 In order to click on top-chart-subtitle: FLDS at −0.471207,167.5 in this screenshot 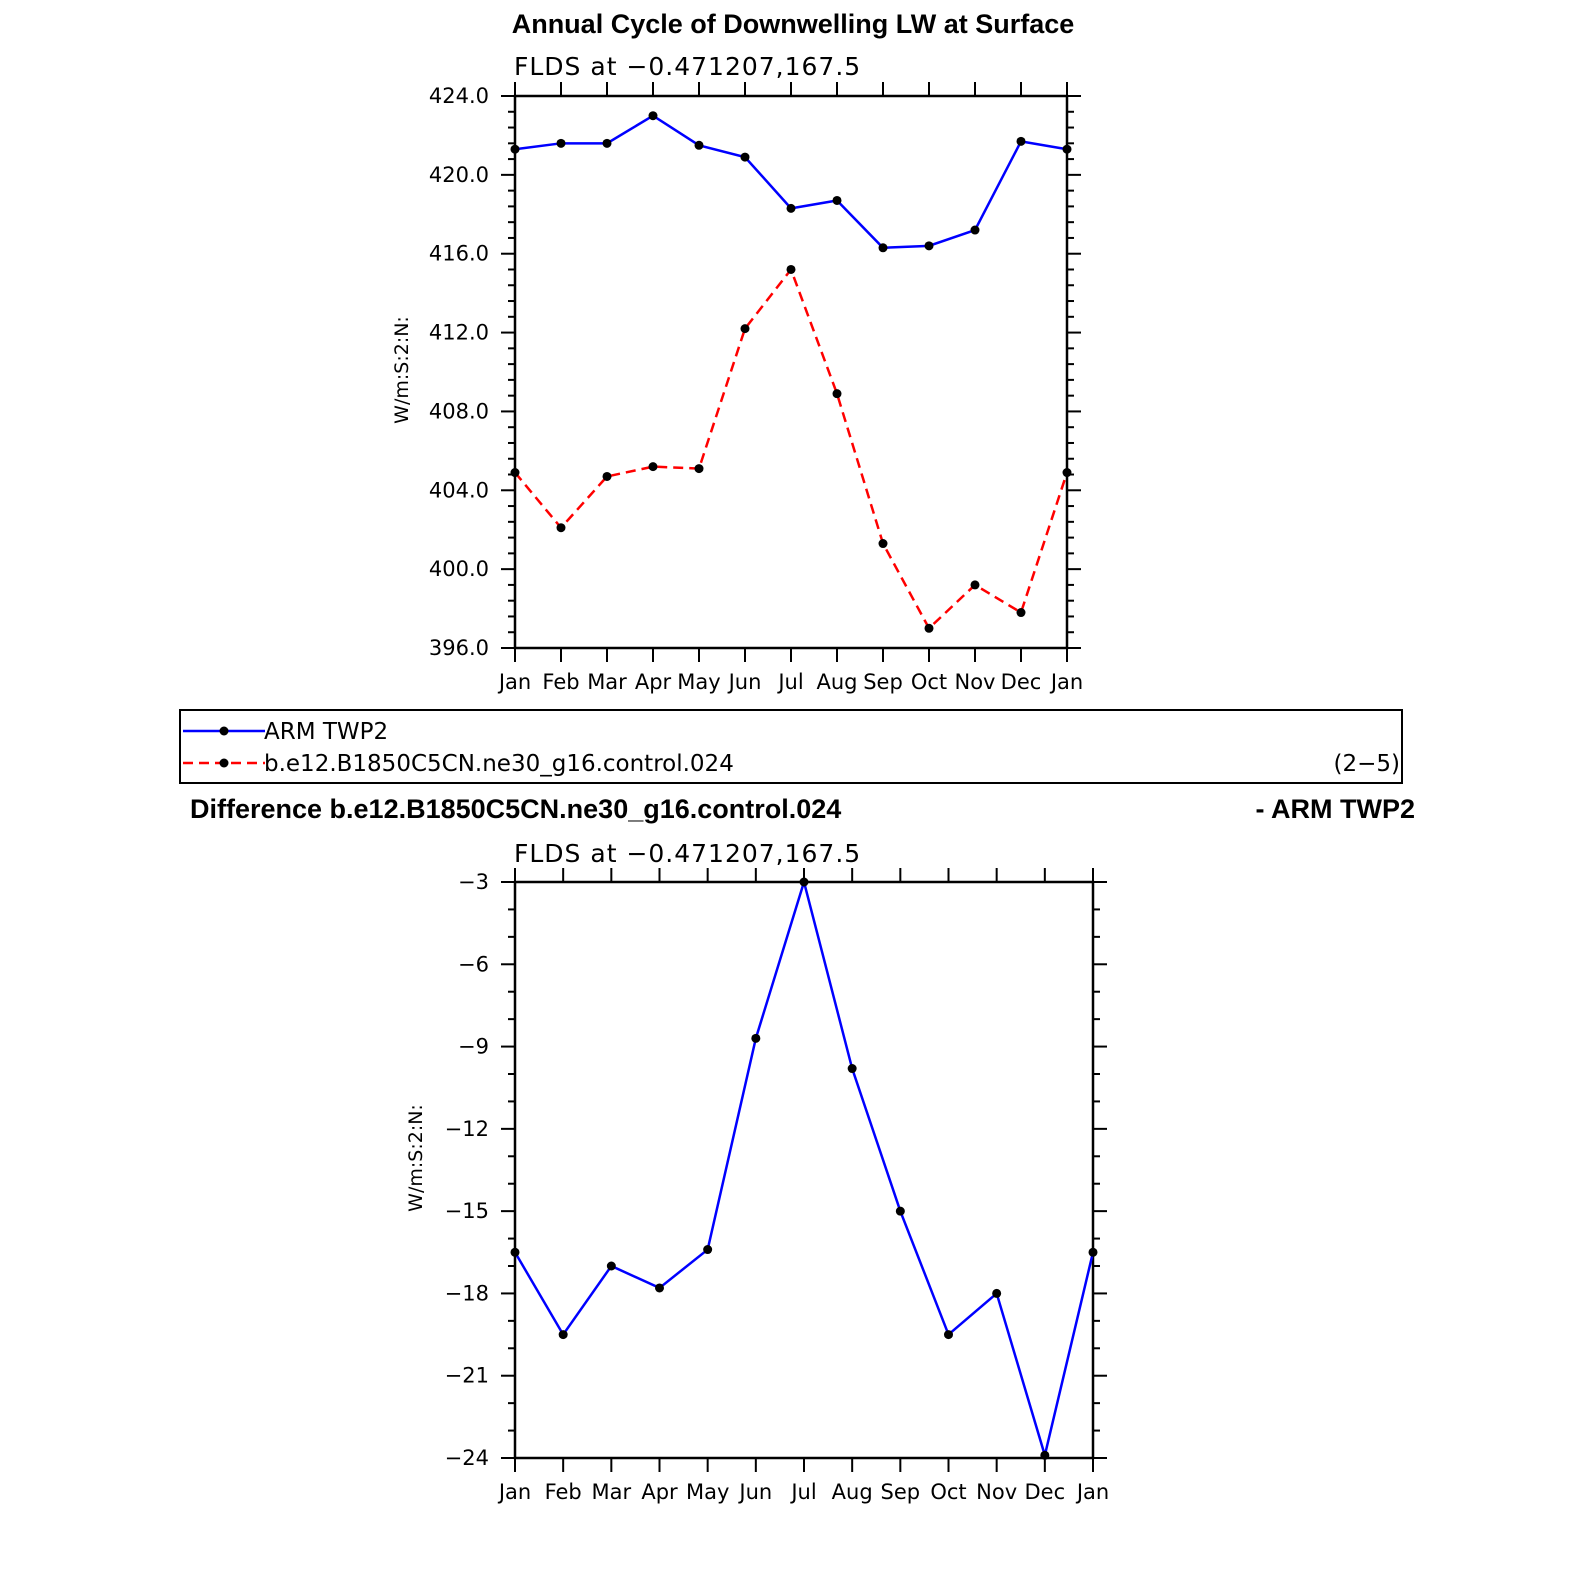, I will do `click(687, 66)`.